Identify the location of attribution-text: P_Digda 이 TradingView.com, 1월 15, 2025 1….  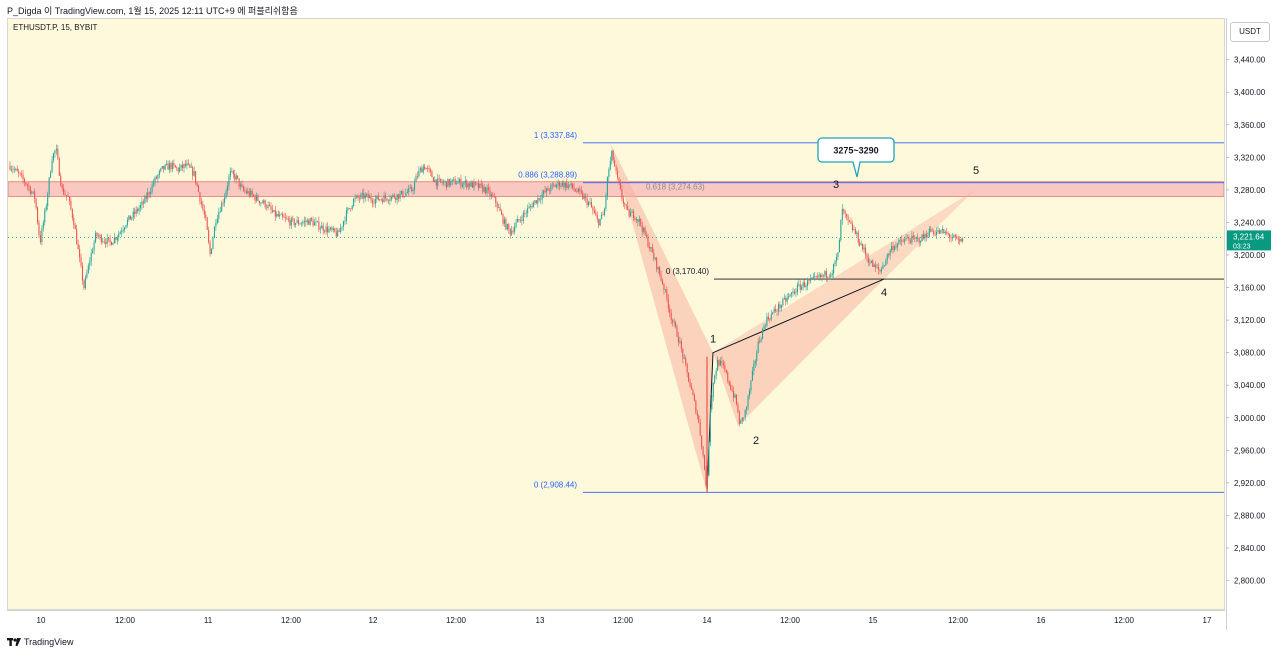
(152, 11).